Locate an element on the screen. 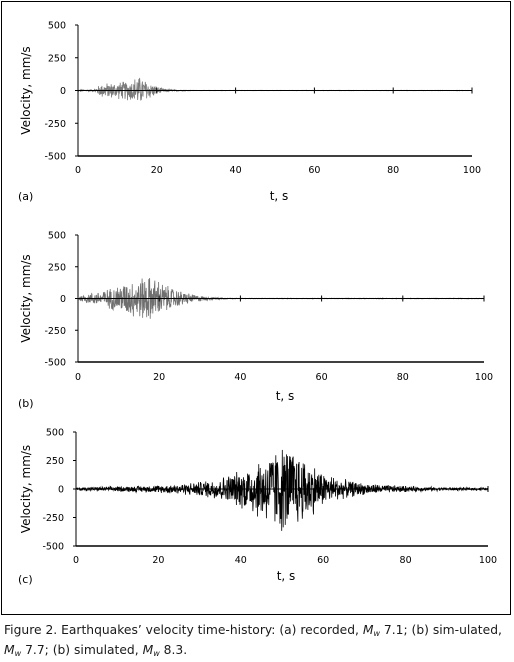 This screenshot has height=662, width=514. panel-label: (c) is located at coordinates (25, 579).